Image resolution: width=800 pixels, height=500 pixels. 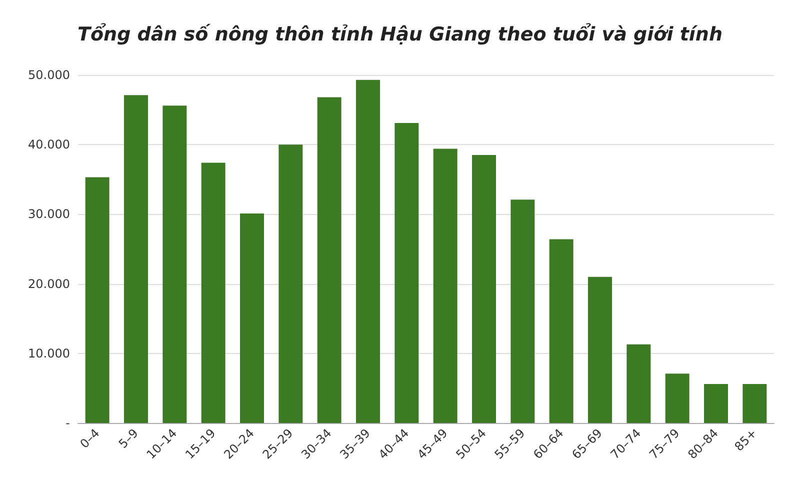 What do you see at coordinates (49, 145) in the screenshot?
I see `y-tick-label: 40.000` at bounding box center [49, 145].